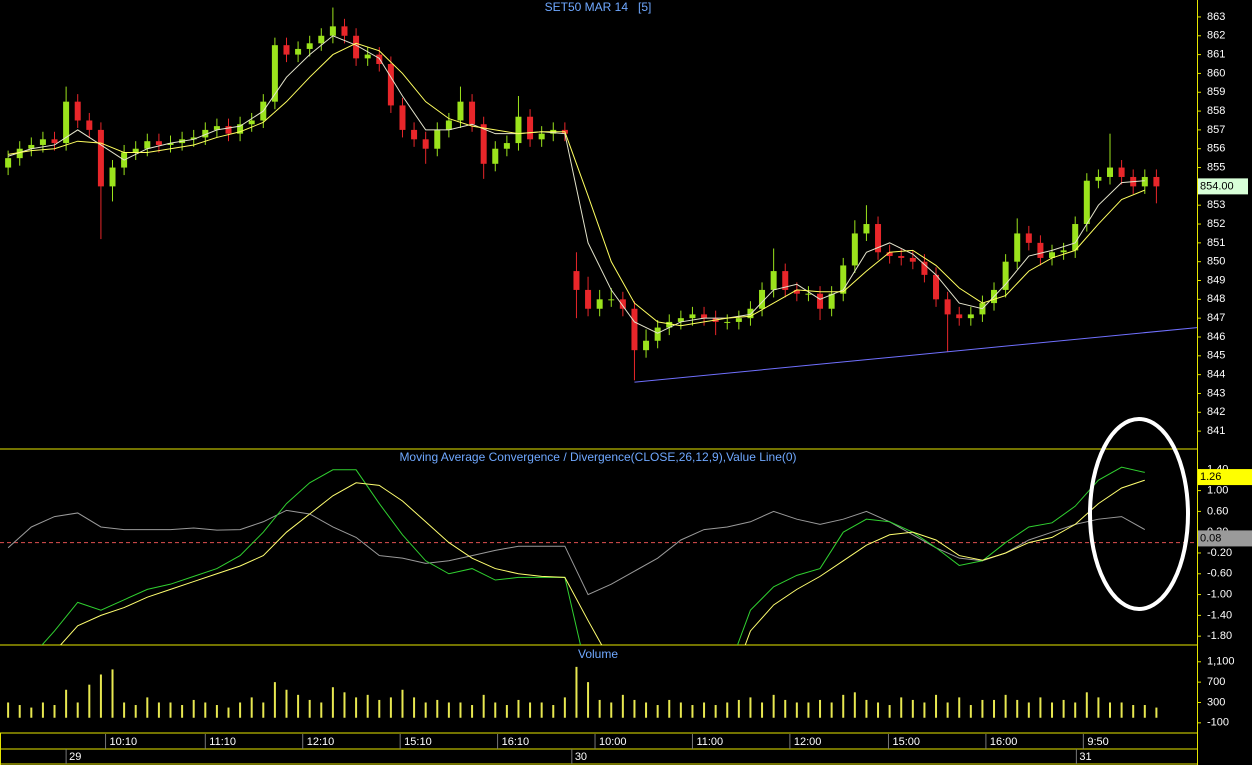 The image size is (1252, 765). Describe the element at coordinates (1216, 130) in the screenshot. I see `y-tick-label: 857` at that location.